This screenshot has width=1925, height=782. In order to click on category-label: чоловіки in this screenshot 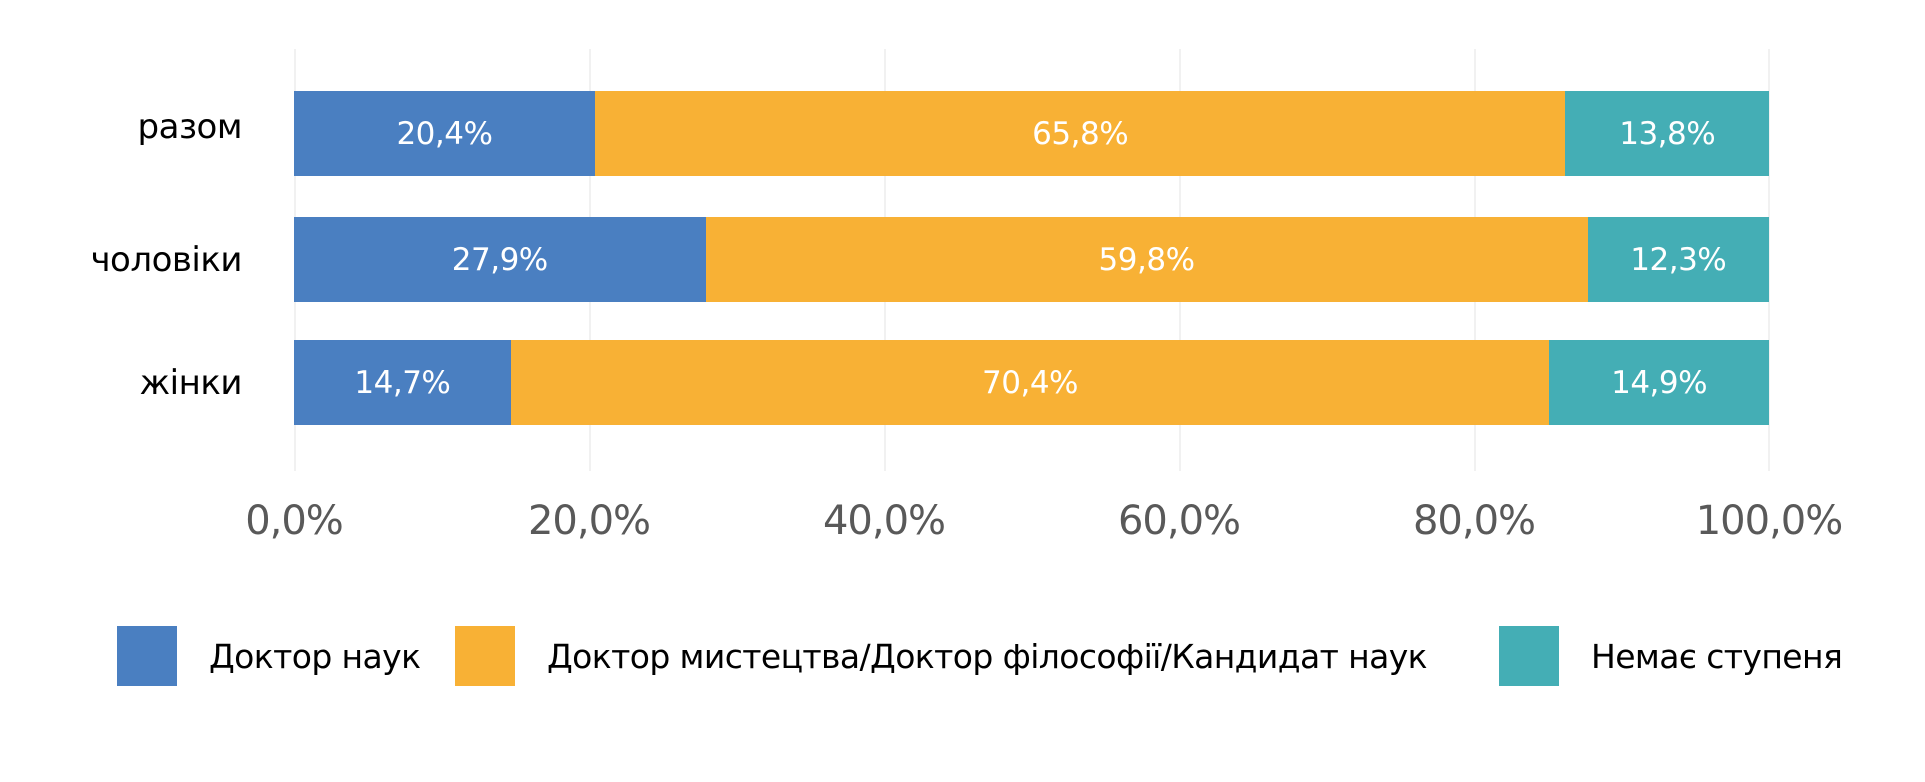, I will do `click(166, 260)`.